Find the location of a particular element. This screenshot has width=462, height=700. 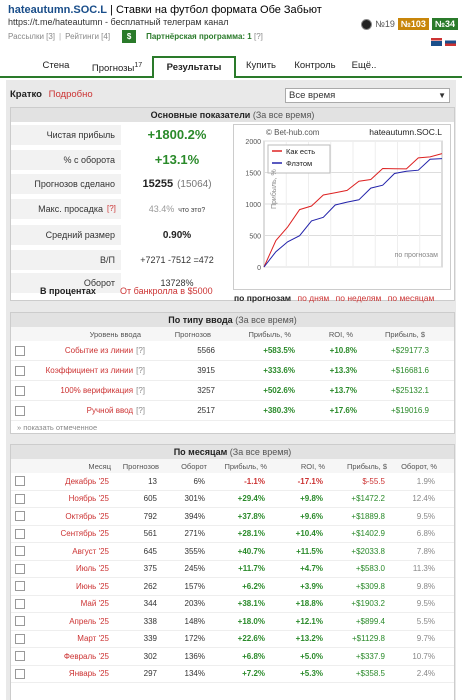

drawdown-help: [?] is located at coordinates (111, 208).